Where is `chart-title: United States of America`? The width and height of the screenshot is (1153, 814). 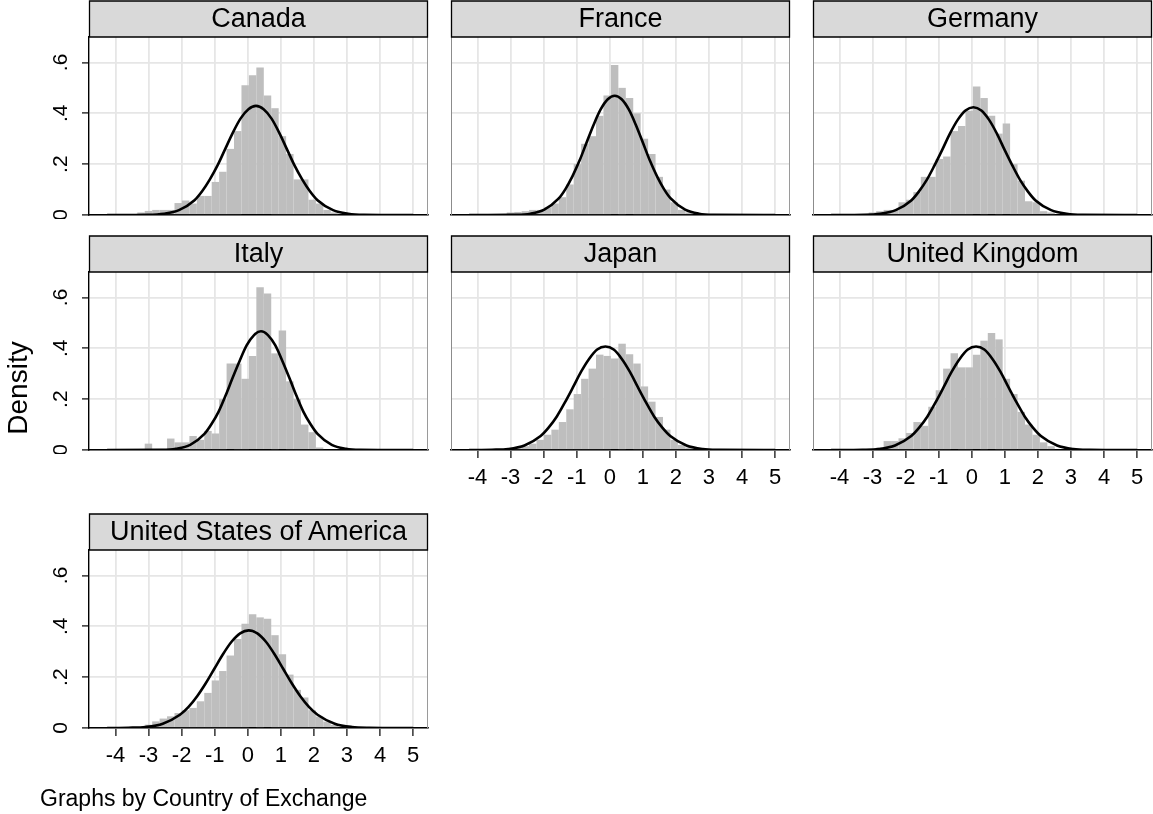 chart-title: United States of America is located at coordinates (259, 531).